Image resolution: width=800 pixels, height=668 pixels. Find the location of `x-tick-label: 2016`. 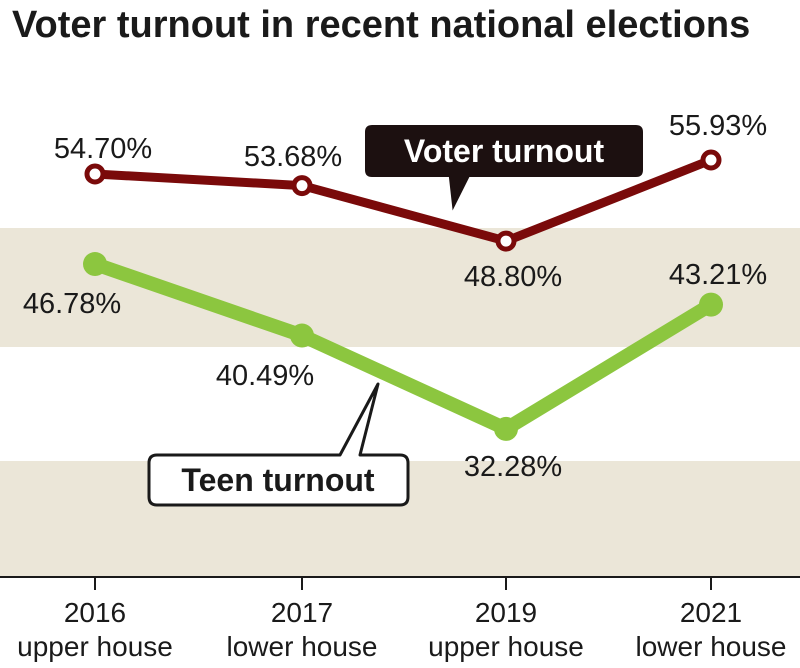

x-tick-label: 2016 is located at coordinates (95, 612).